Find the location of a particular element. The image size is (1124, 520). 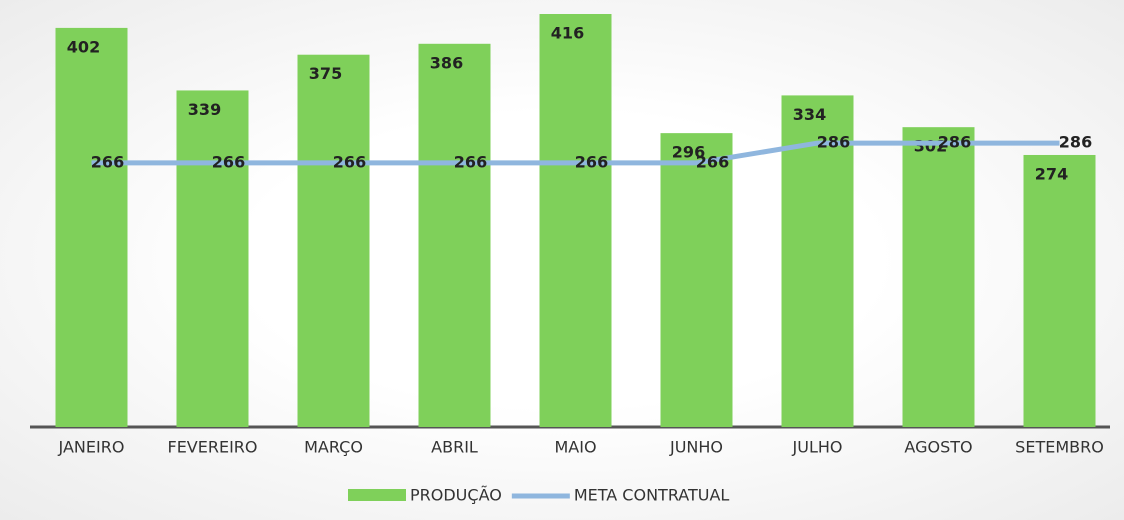

x-tick-label: SETEMBRO is located at coordinates (1059, 447).